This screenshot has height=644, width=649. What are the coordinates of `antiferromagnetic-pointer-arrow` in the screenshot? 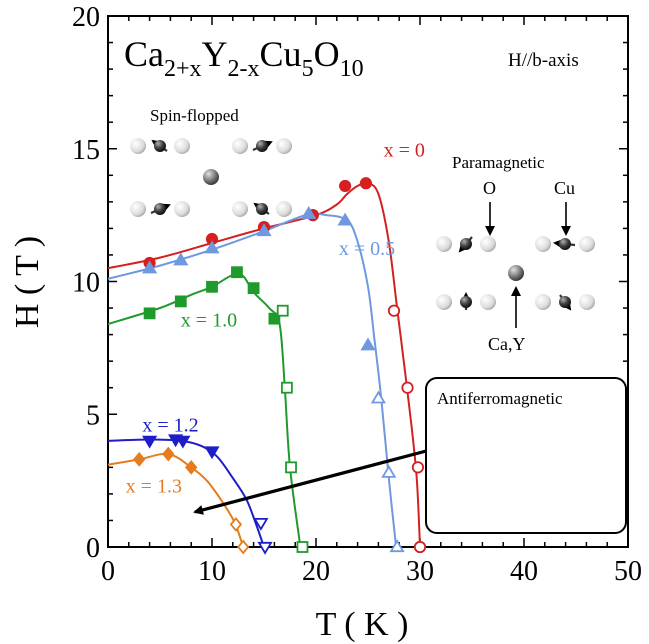 It's located at (312, 481).